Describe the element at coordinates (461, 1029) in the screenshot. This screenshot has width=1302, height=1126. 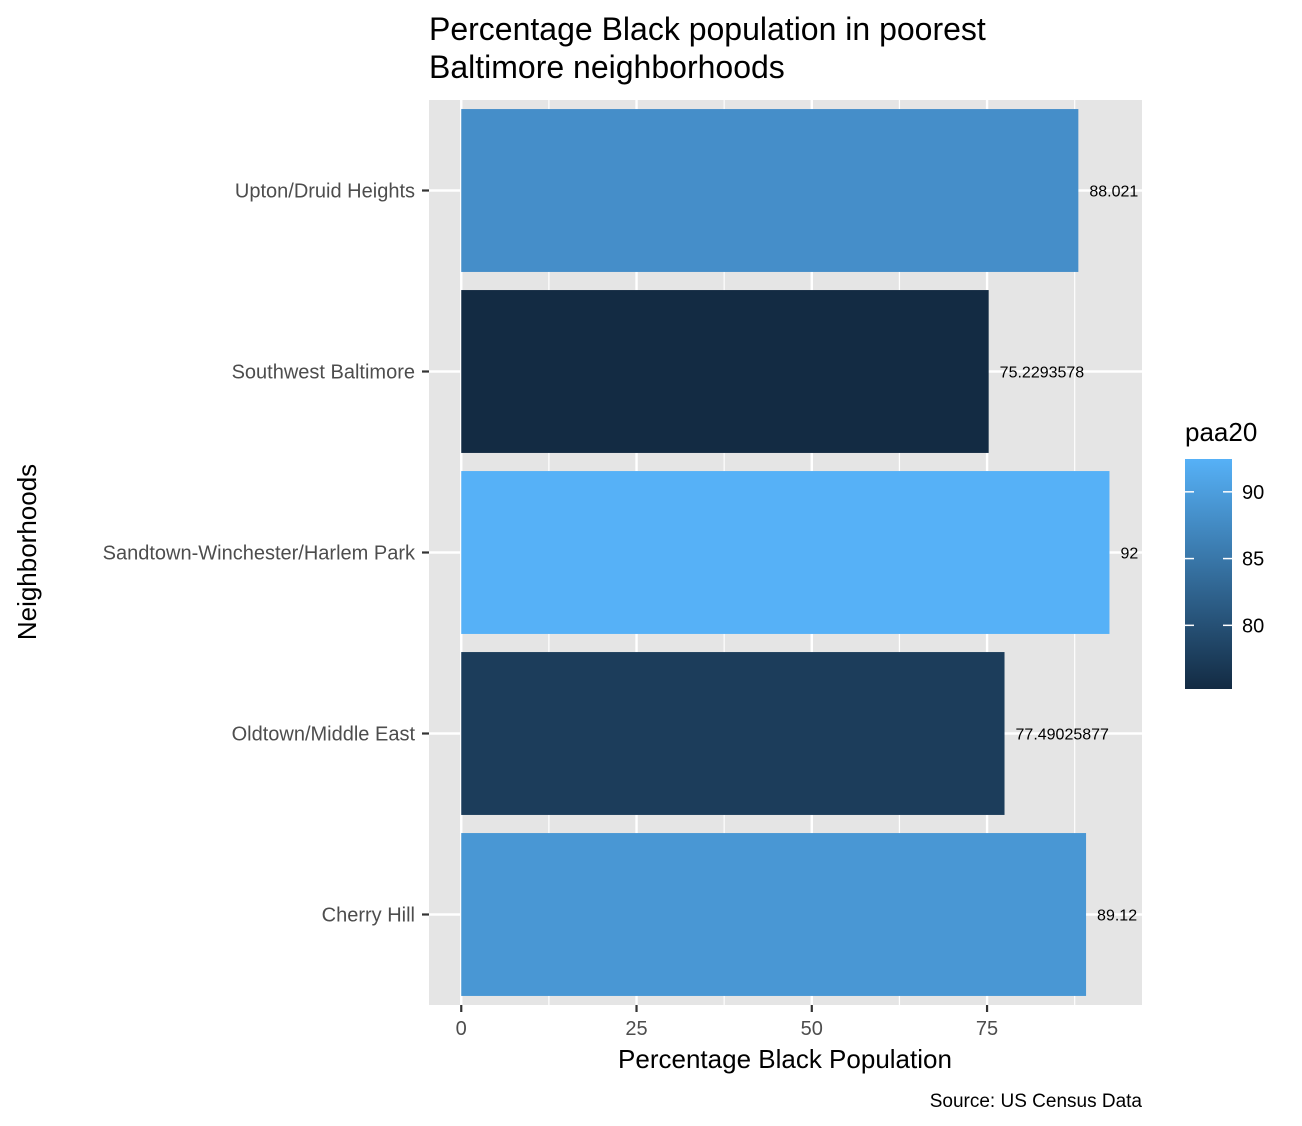
I see `x-tick-label-0: 0` at that location.